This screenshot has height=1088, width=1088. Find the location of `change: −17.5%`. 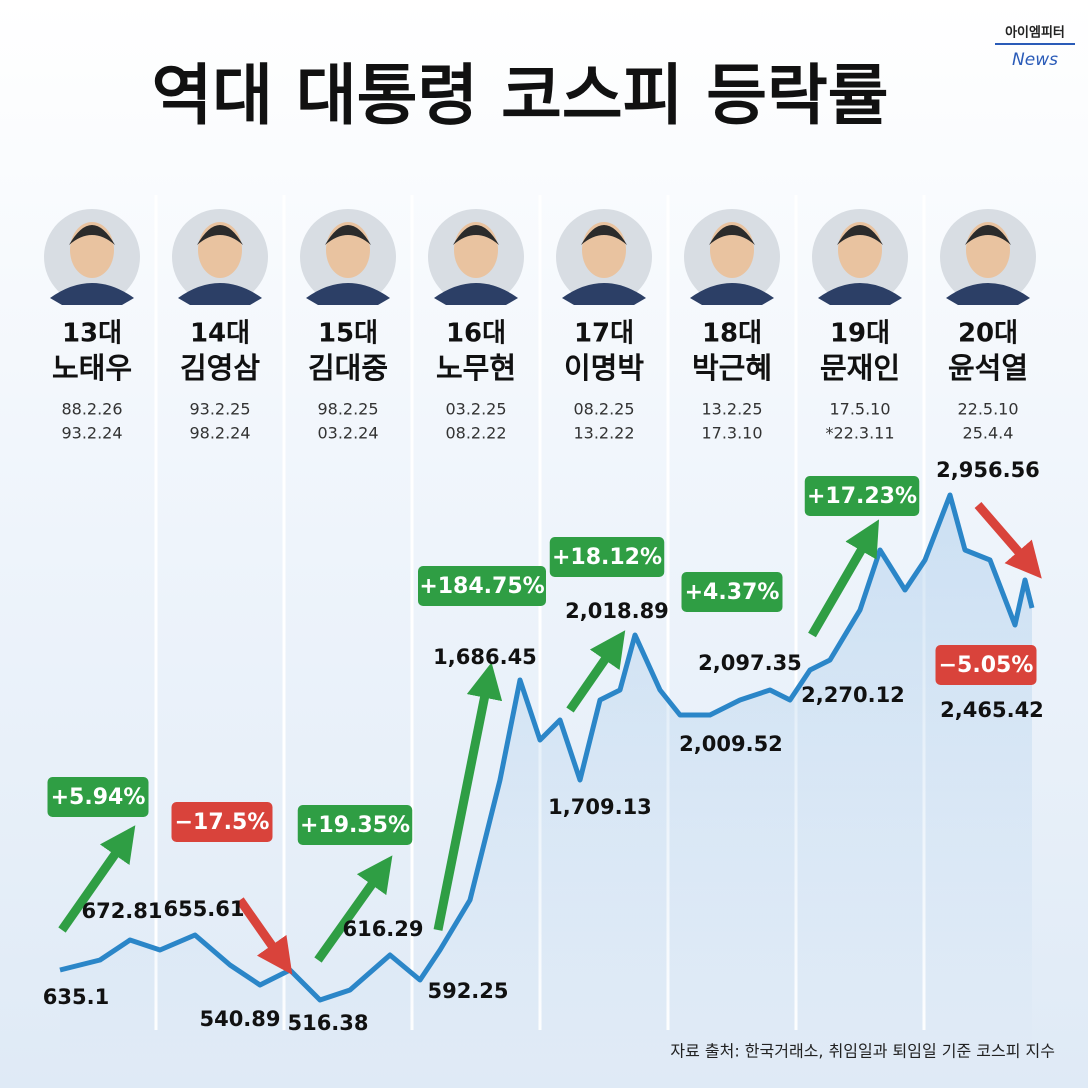

change: −17.5% is located at coordinates (222, 822).